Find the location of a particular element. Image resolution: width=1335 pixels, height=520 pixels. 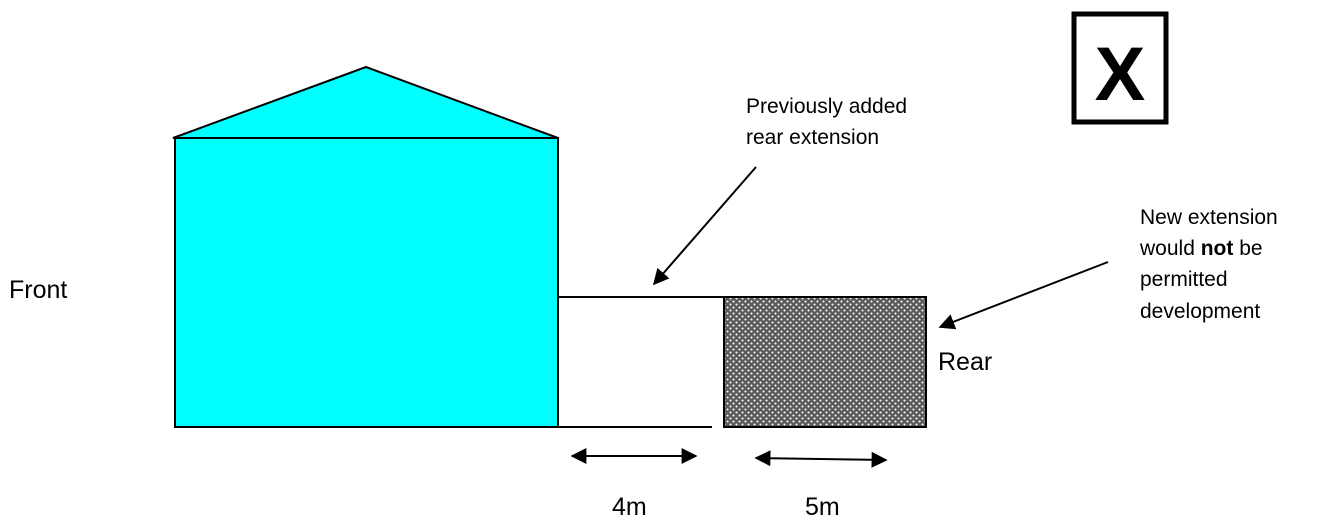

verdict-x-mark: X is located at coordinates (1120, 74).